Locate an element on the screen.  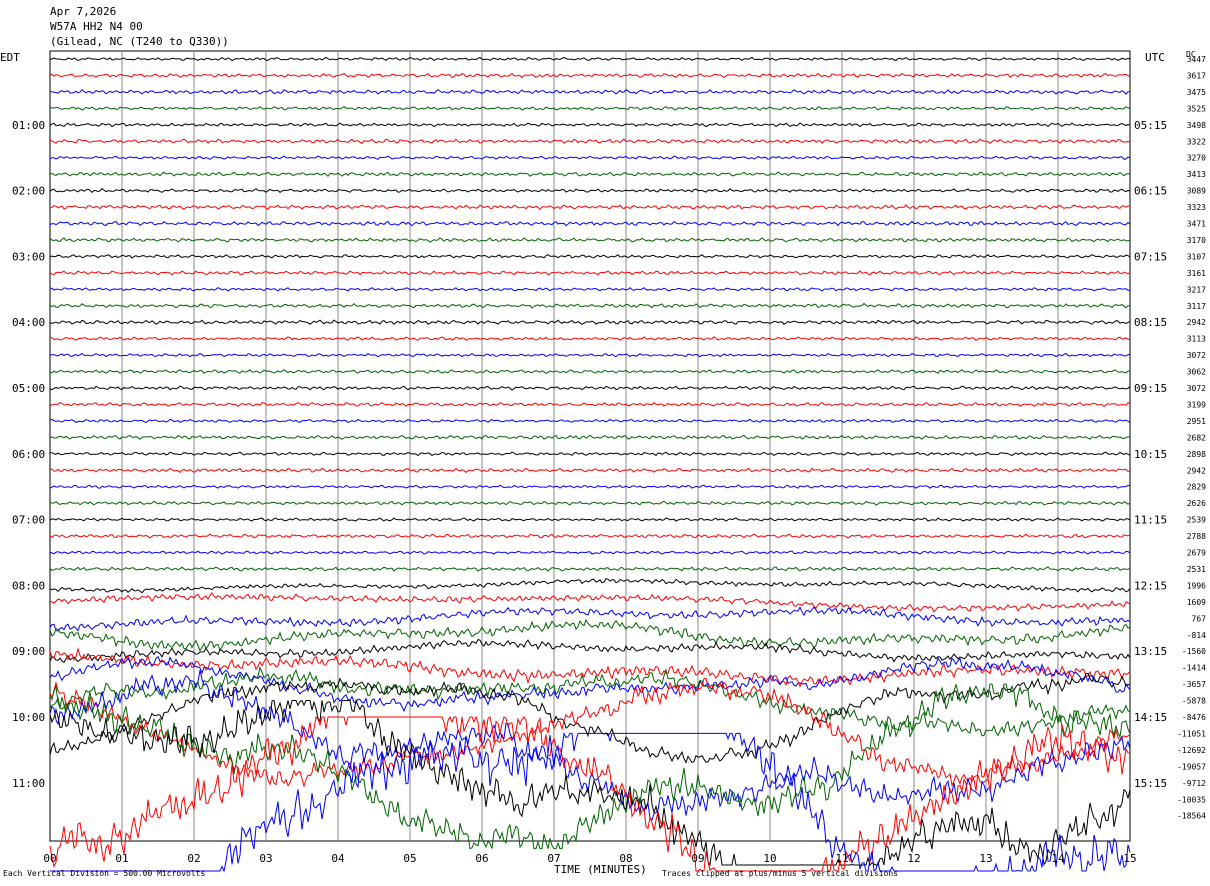
utc-hour-label: 05:15 is located at coordinates (1150, 125).